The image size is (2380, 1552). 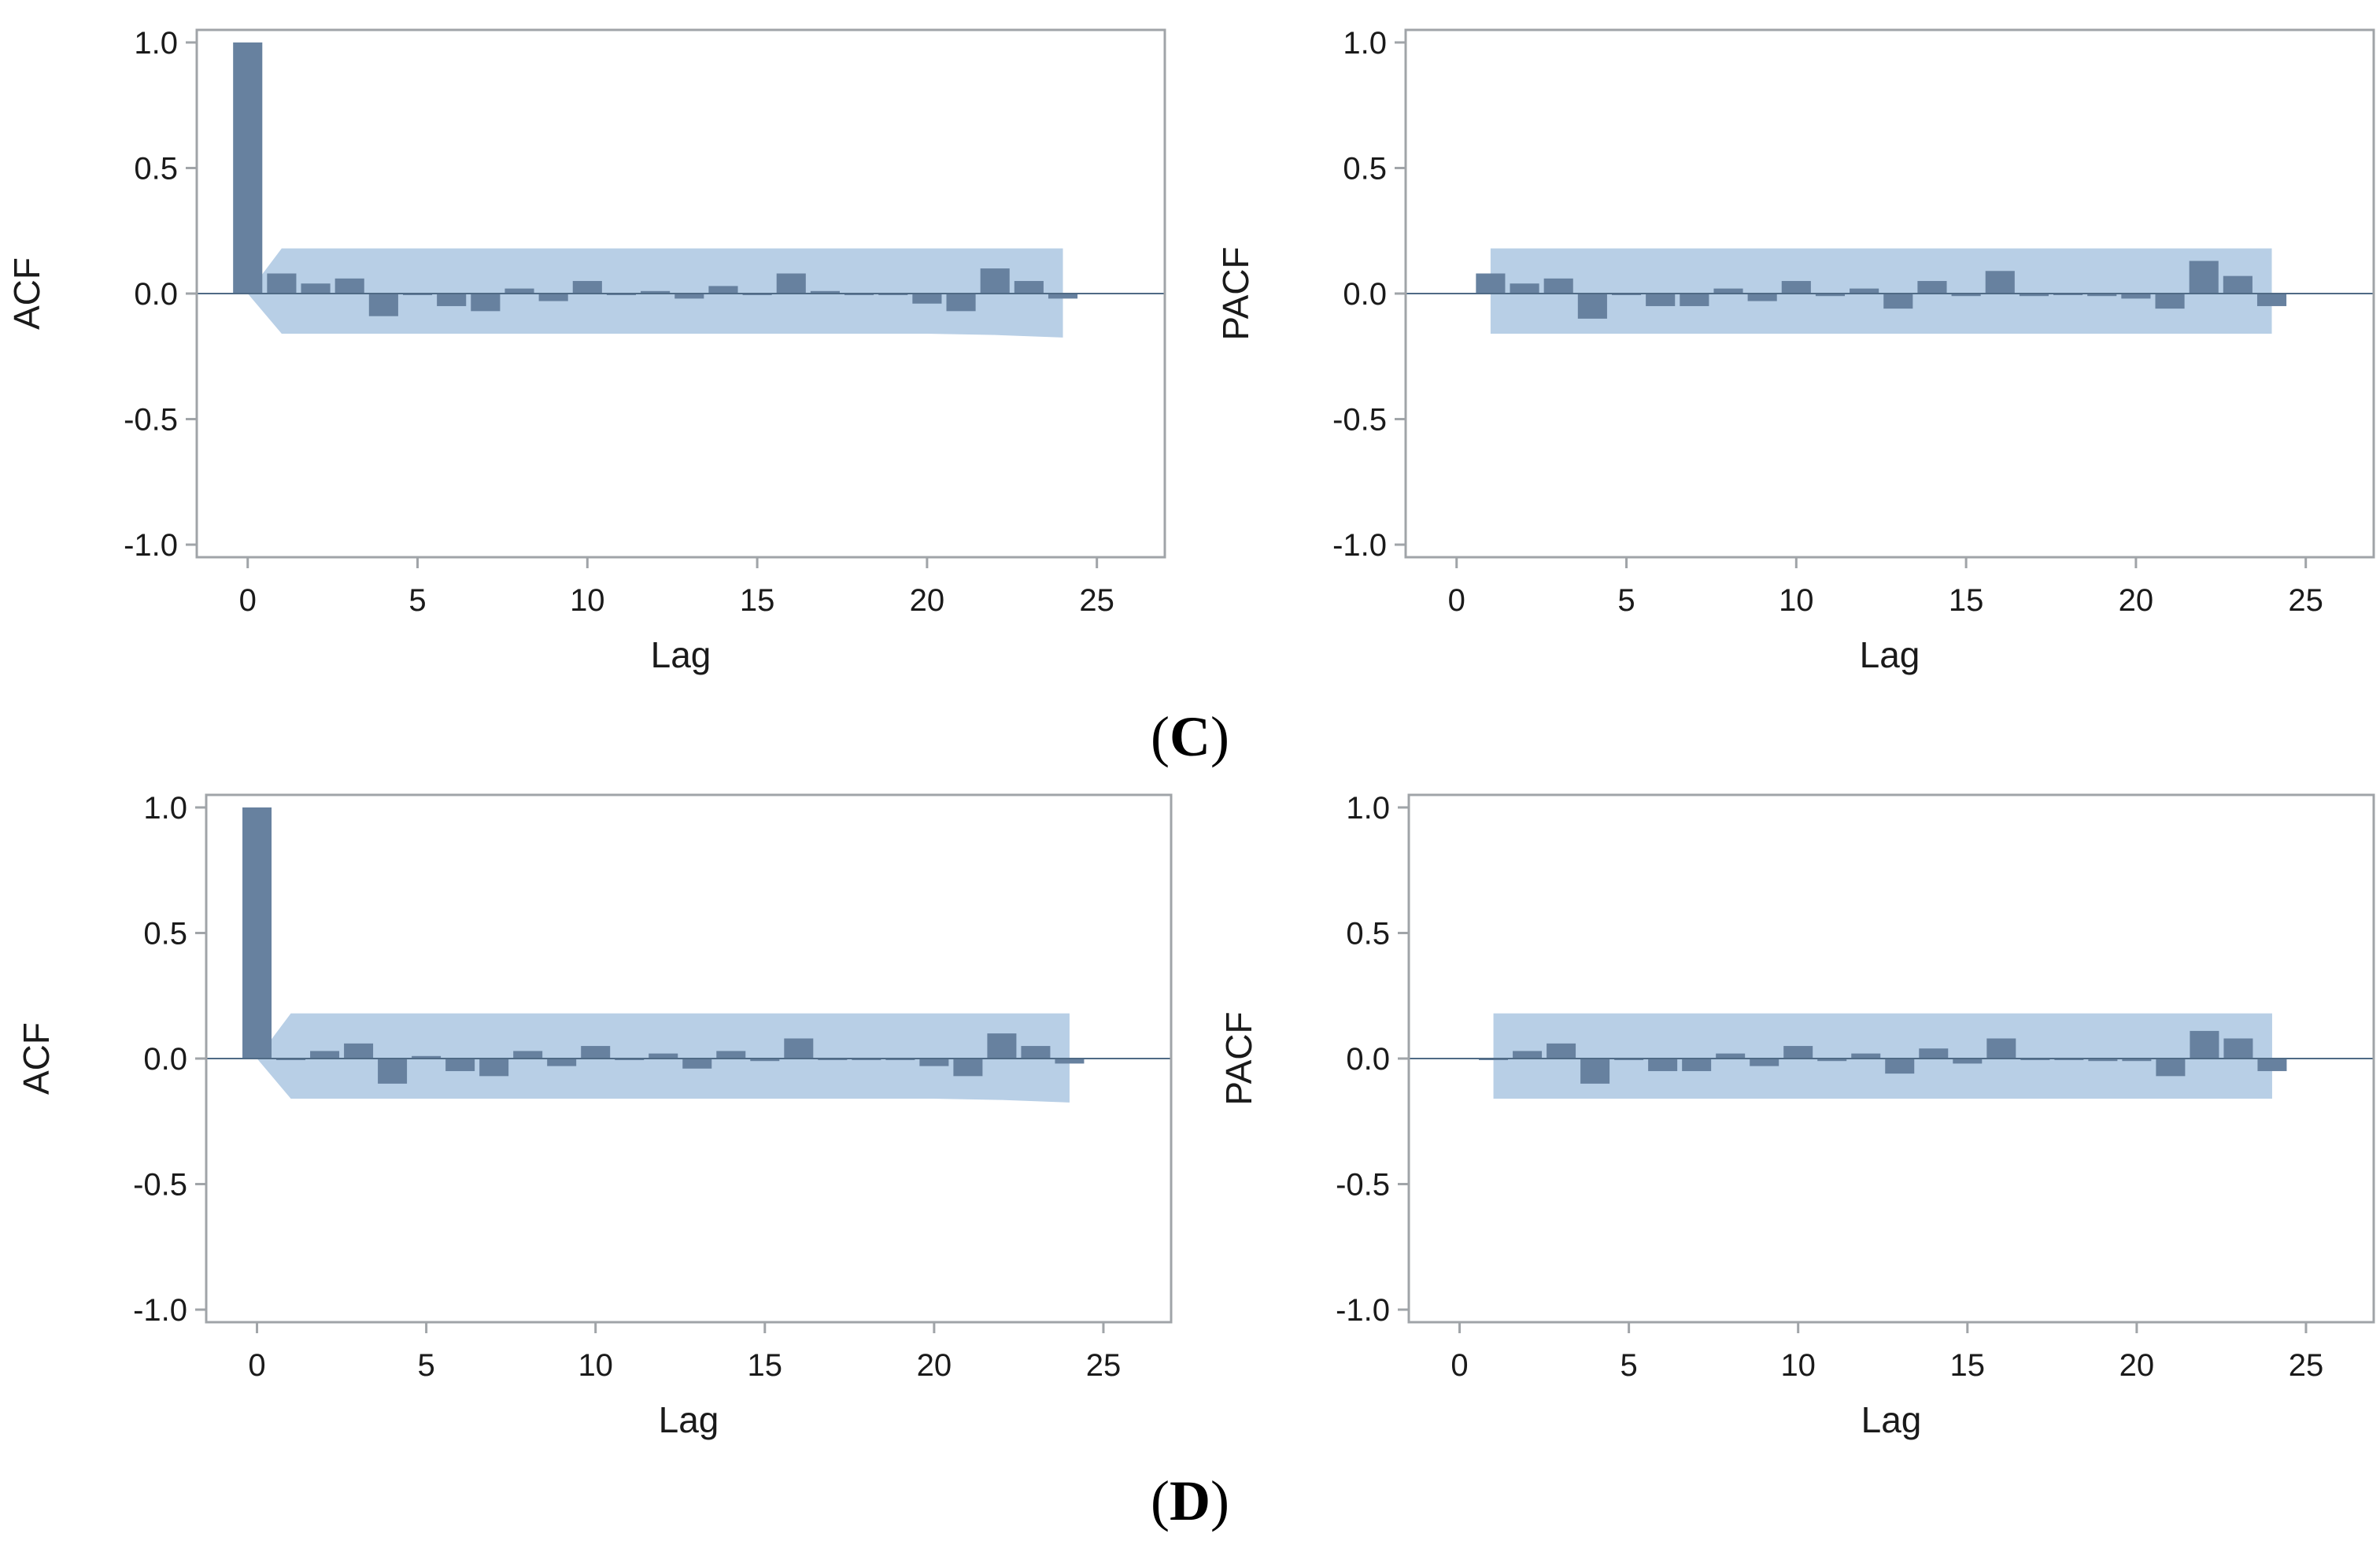 I want to click on panel-caption-d-letter: D, so click(x=1190, y=1500).